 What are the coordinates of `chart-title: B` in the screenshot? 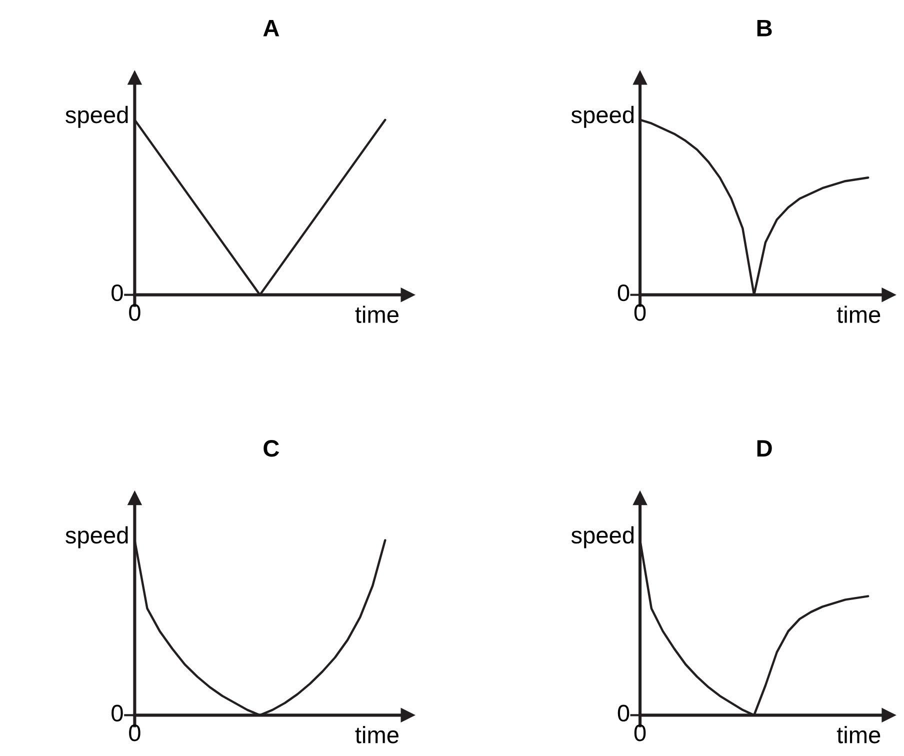 It's located at (764, 28).